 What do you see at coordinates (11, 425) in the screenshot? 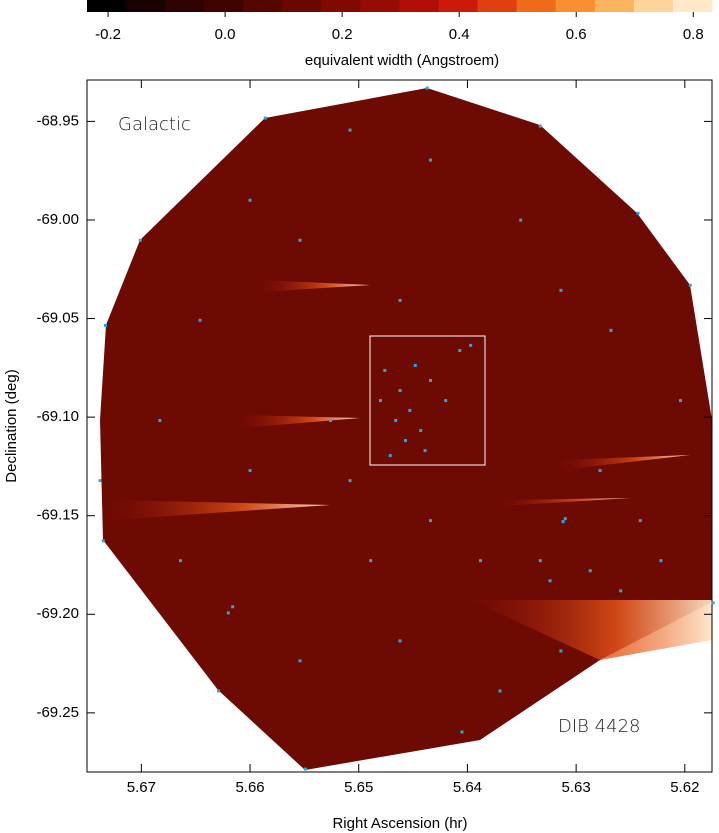
I see `y-axis-label: Declination (deg)` at bounding box center [11, 425].